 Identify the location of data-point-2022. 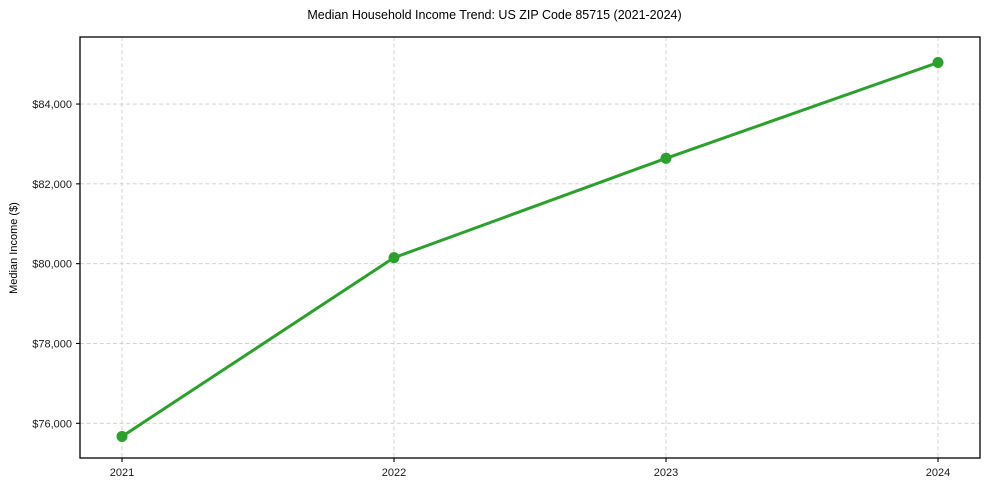
(394, 258).